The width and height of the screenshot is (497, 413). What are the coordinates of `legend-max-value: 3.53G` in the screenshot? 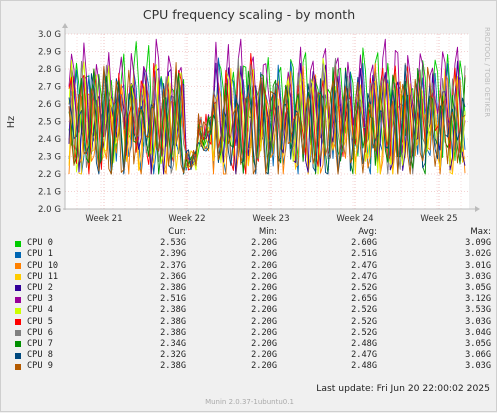 It's located at (478, 310).